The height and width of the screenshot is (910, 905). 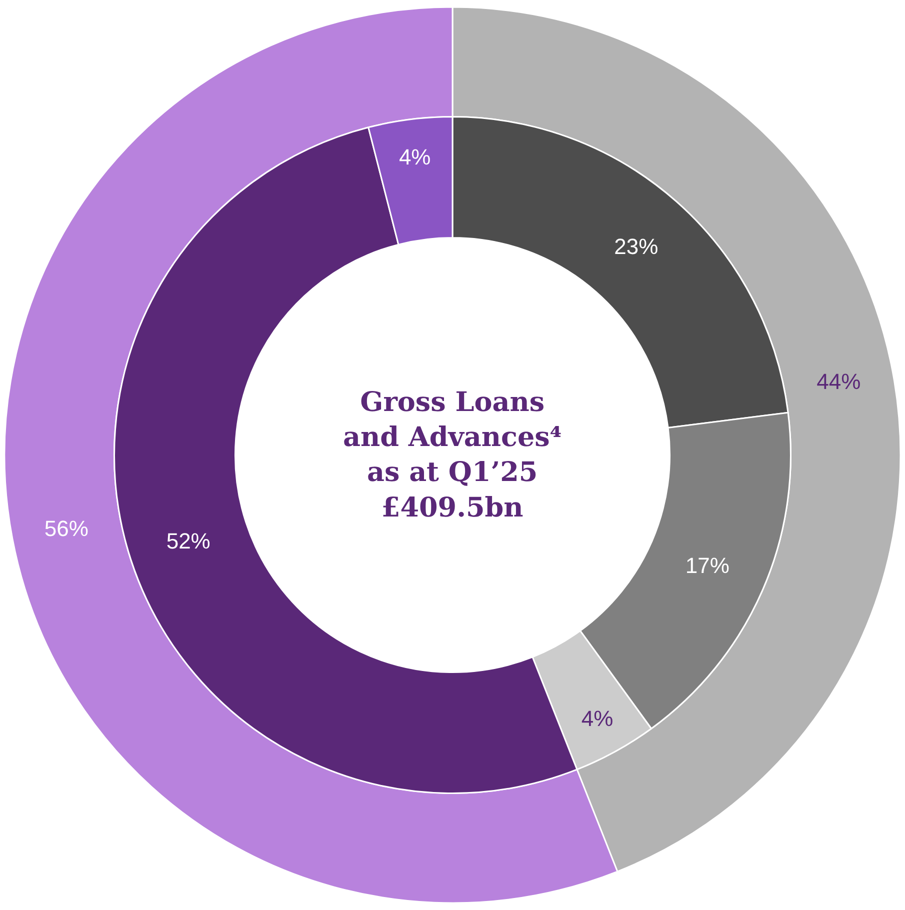 I want to click on data-label: 23%, so click(x=636, y=247).